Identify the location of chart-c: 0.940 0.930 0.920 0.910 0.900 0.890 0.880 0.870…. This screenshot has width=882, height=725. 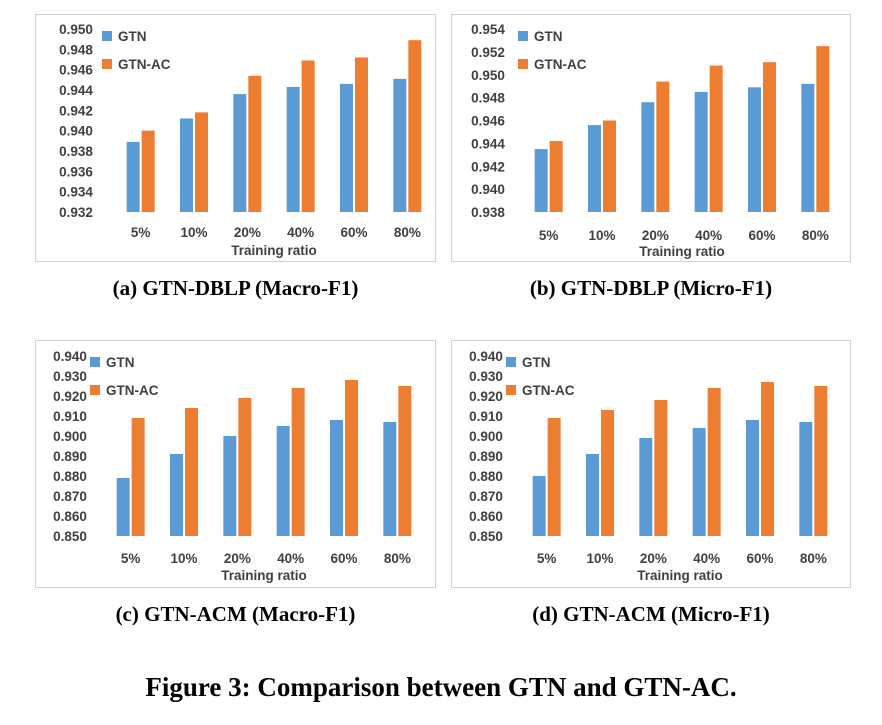
(232, 466).